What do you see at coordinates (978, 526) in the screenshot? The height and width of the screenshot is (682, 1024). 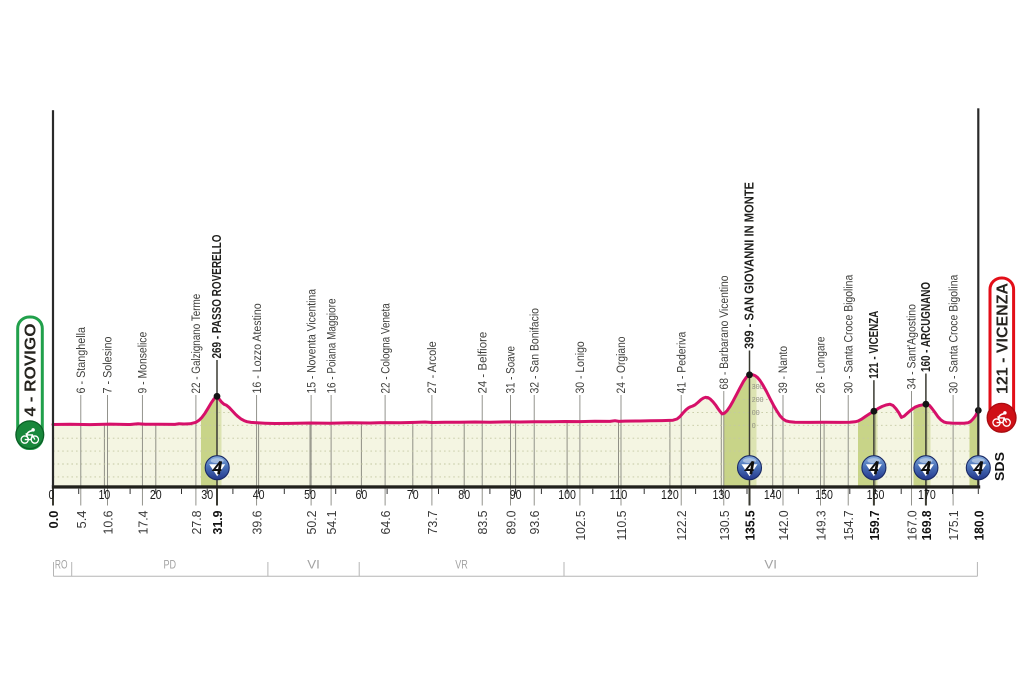 I see `svg-text: 180.0` at bounding box center [978, 526].